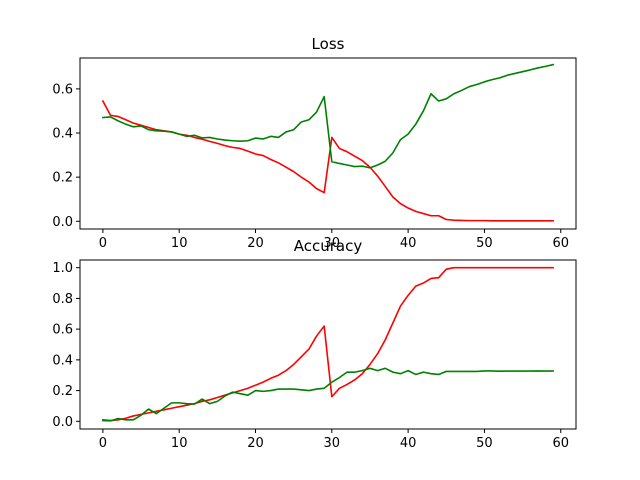 The width and height of the screenshot is (640, 480). What do you see at coordinates (328, 44) in the screenshot?
I see `loss-chart-title: Loss` at bounding box center [328, 44].